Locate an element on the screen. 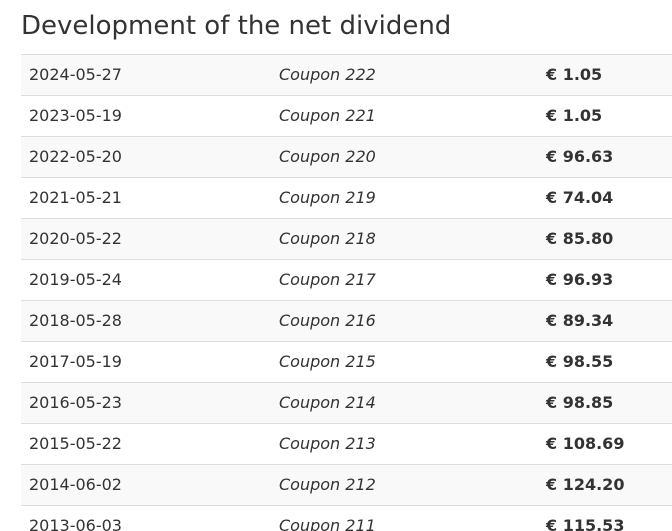 The height and width of the screenshot is (531, 672). dividend-date: 2020-05-22 is located at coordinates (75, 238).